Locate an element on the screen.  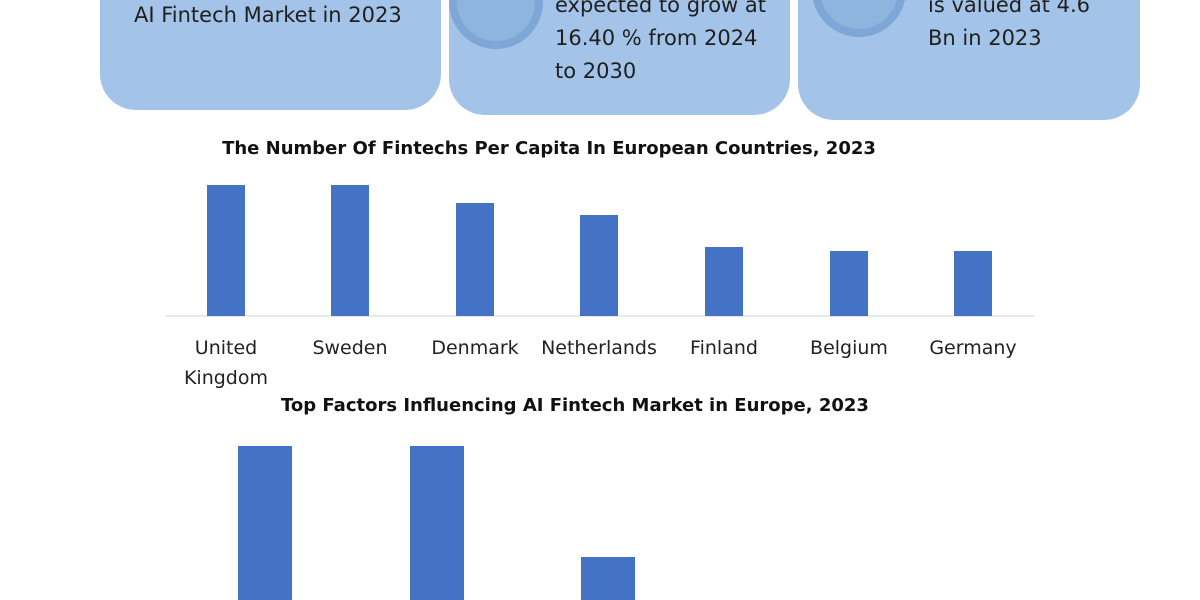
card-text: to 2030 is located at coordinates (596, 71).